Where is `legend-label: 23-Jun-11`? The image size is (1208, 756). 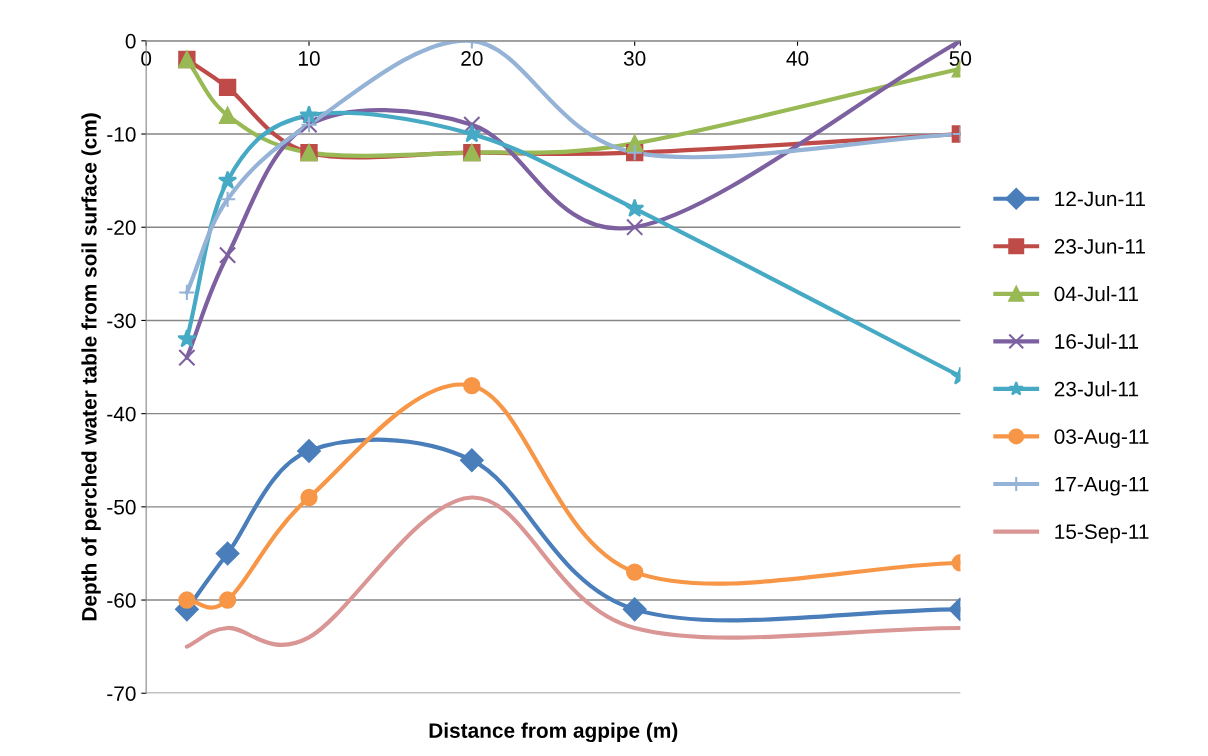
legend-label: 23-Jun-11 is located at coordinates (1099, 246).